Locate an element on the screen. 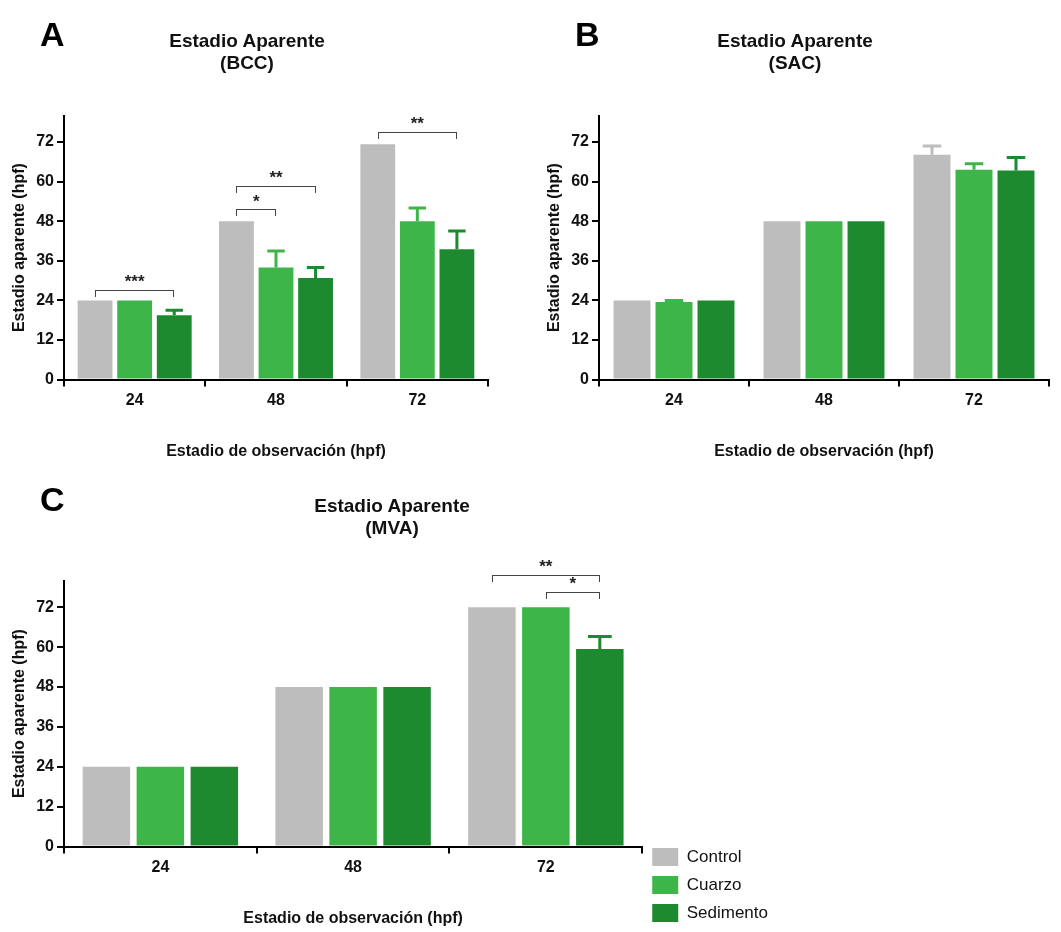 This screenshot has width=1061, height=932. legend-label: Sedimento is located at coordinates (727, 912).